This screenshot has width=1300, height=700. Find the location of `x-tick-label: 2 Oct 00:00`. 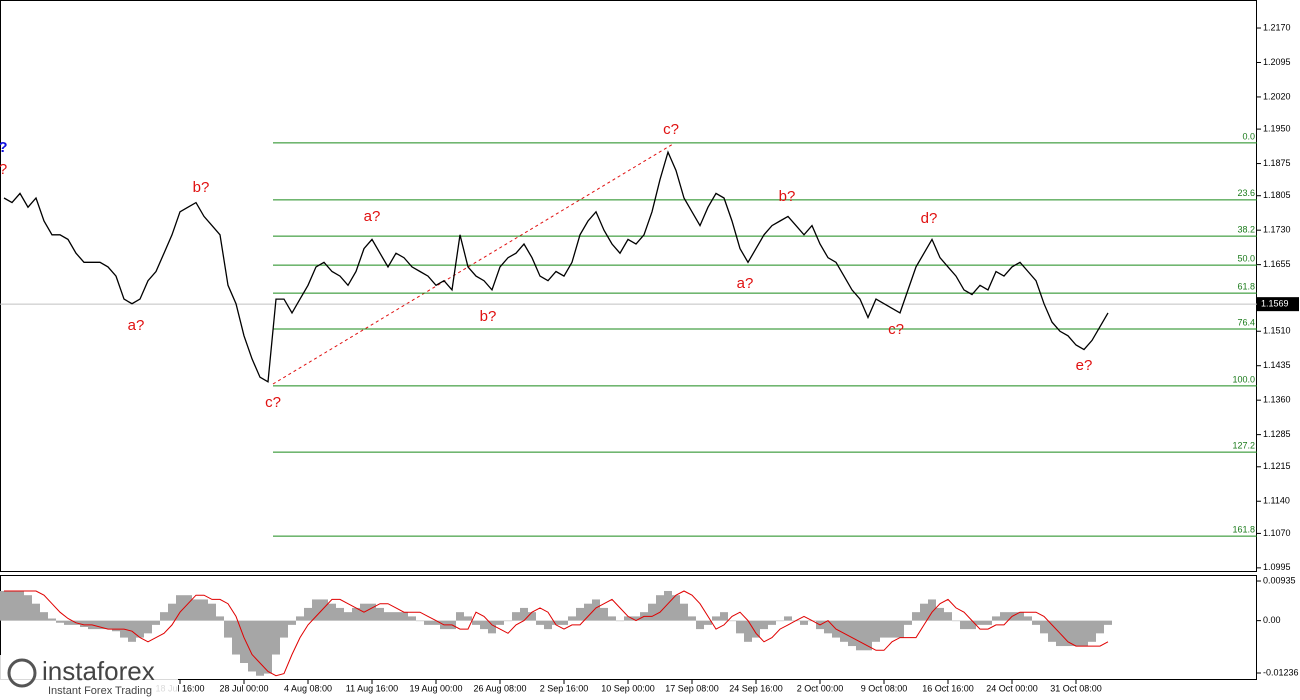

x-tick-label: 2 Oct 00:00 is located at coordinates (820, 688).